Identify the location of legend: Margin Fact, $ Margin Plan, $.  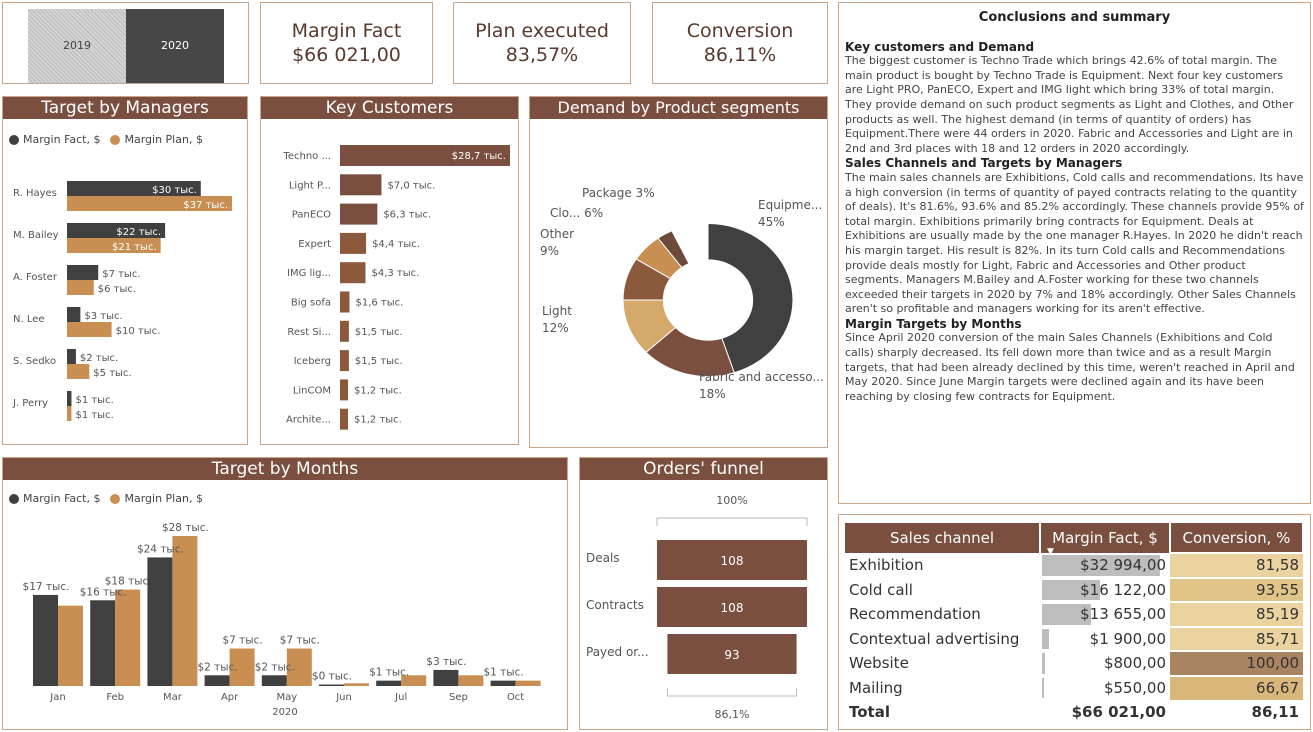
(106, 139).